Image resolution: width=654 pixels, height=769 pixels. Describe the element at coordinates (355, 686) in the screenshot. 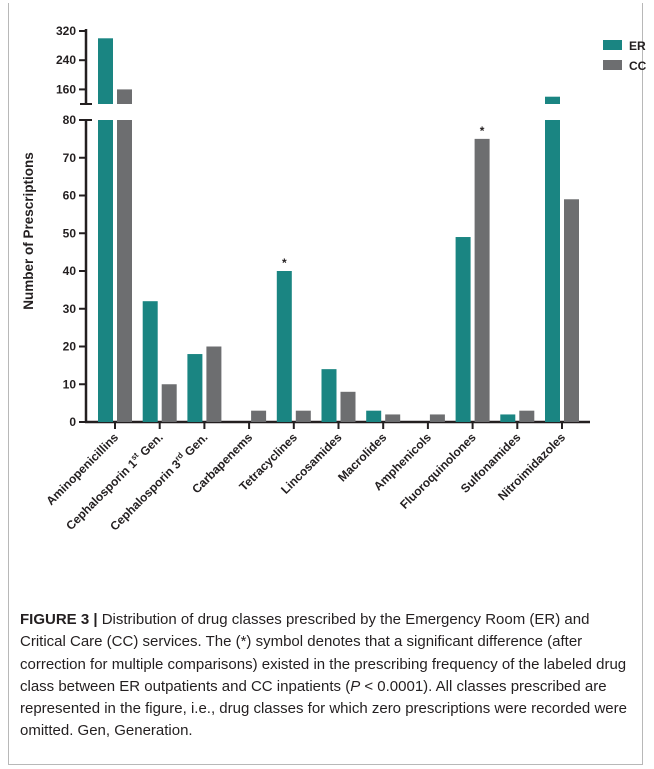

I see `caption-p-symbol: P` at that location.